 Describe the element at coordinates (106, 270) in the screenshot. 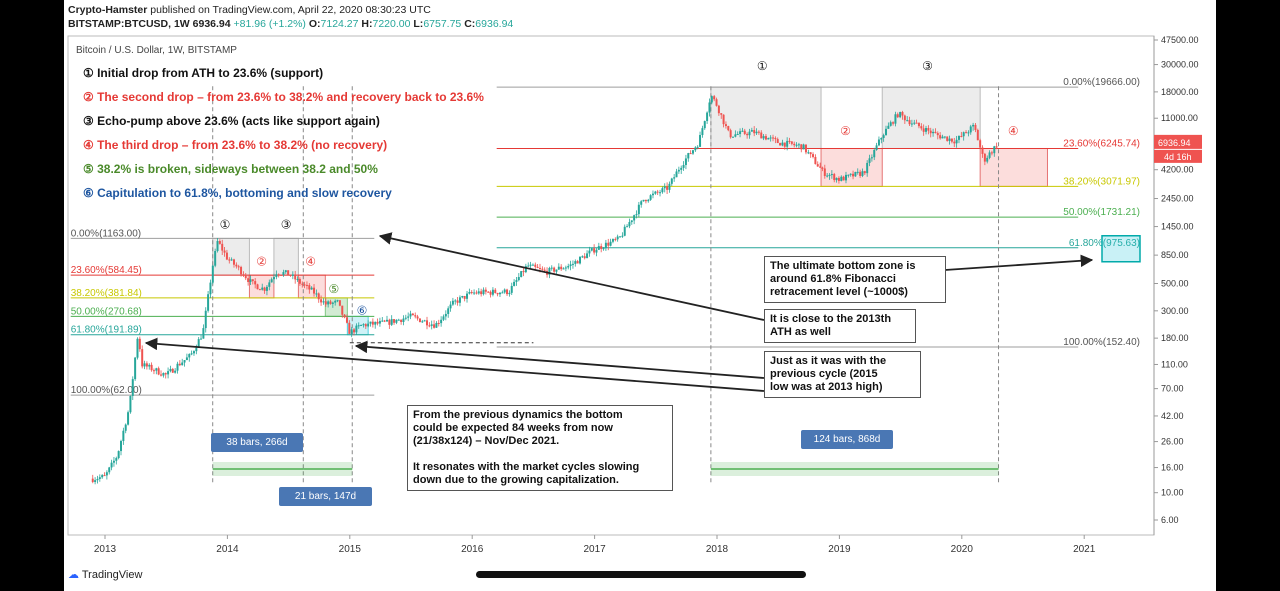

I see `fib-label-2013: 23.60%(584.45)` at that location.